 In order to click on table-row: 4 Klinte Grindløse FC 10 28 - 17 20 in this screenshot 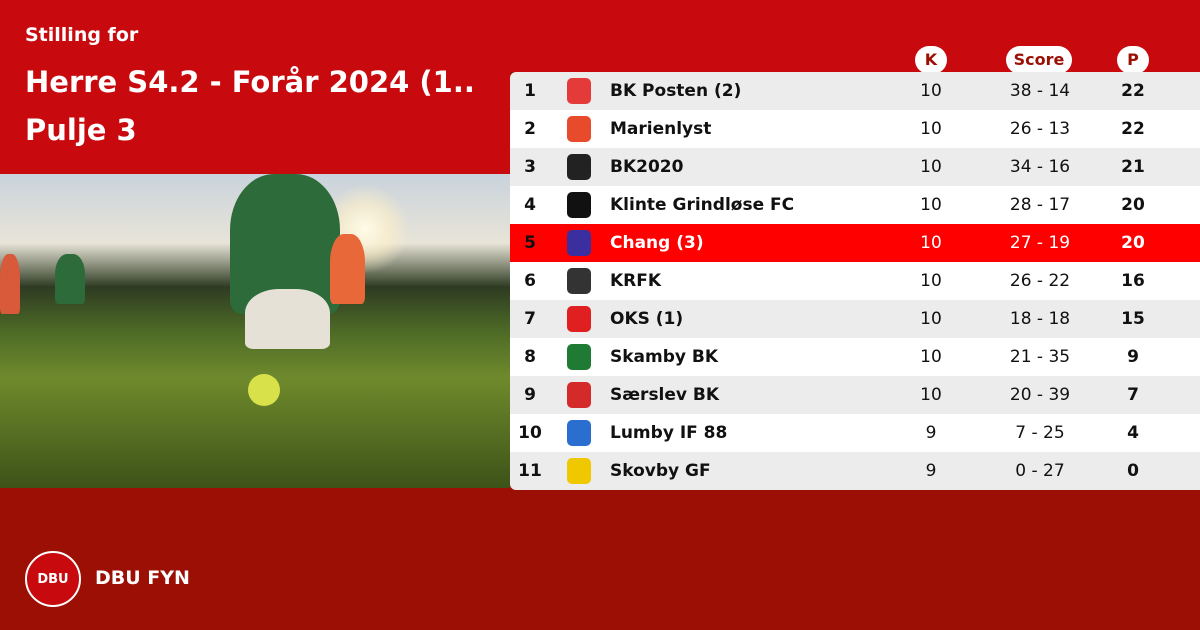, I will do `click(855, 205)`.